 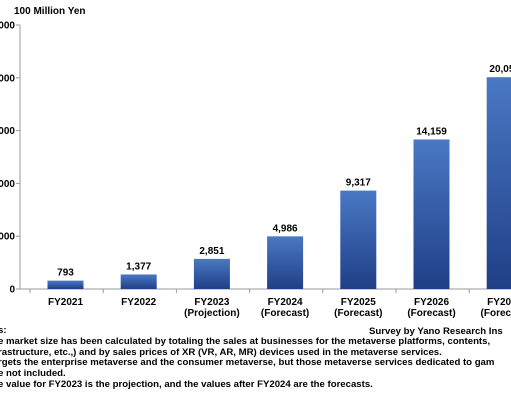 I want to click on x-tick-label: FY2027, so click(x=499, y=302).